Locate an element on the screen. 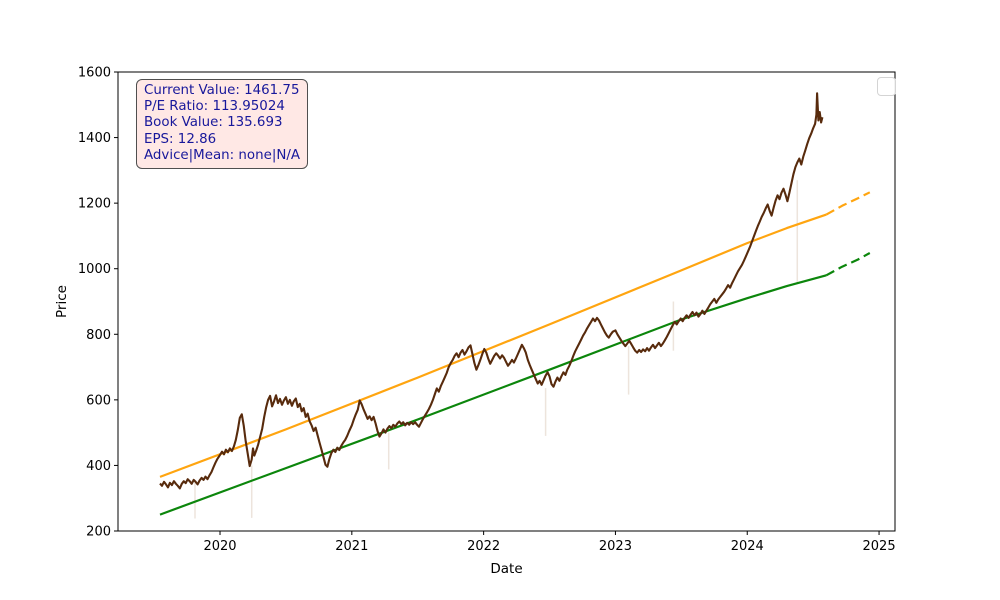 This screenshot has width=1000, height=600. y-tick-label: 400 is located at coordinates (98, 466).